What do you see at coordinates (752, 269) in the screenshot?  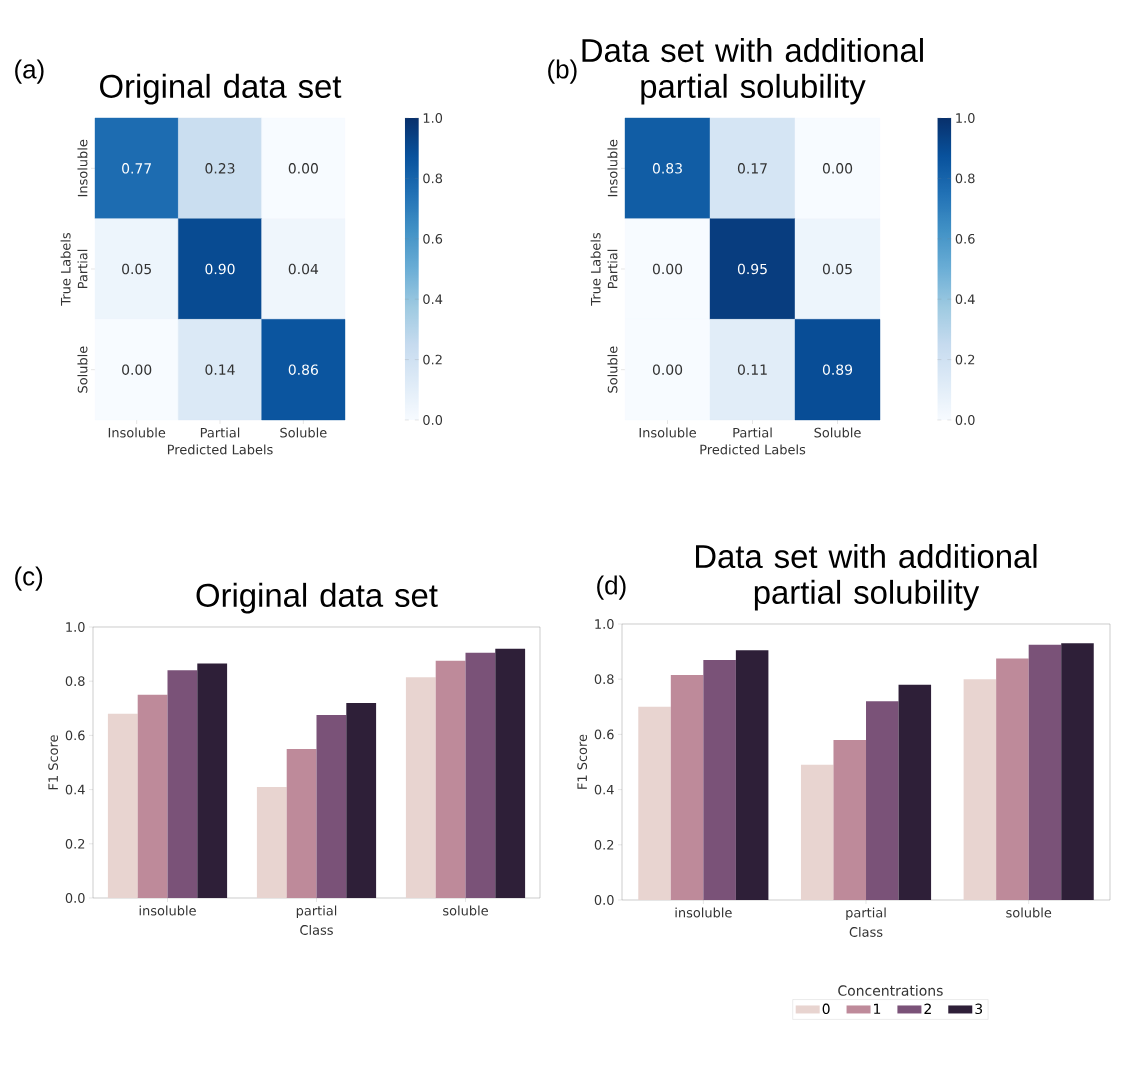 I see `data-label: 0.95` at bounding box center [752, 269].